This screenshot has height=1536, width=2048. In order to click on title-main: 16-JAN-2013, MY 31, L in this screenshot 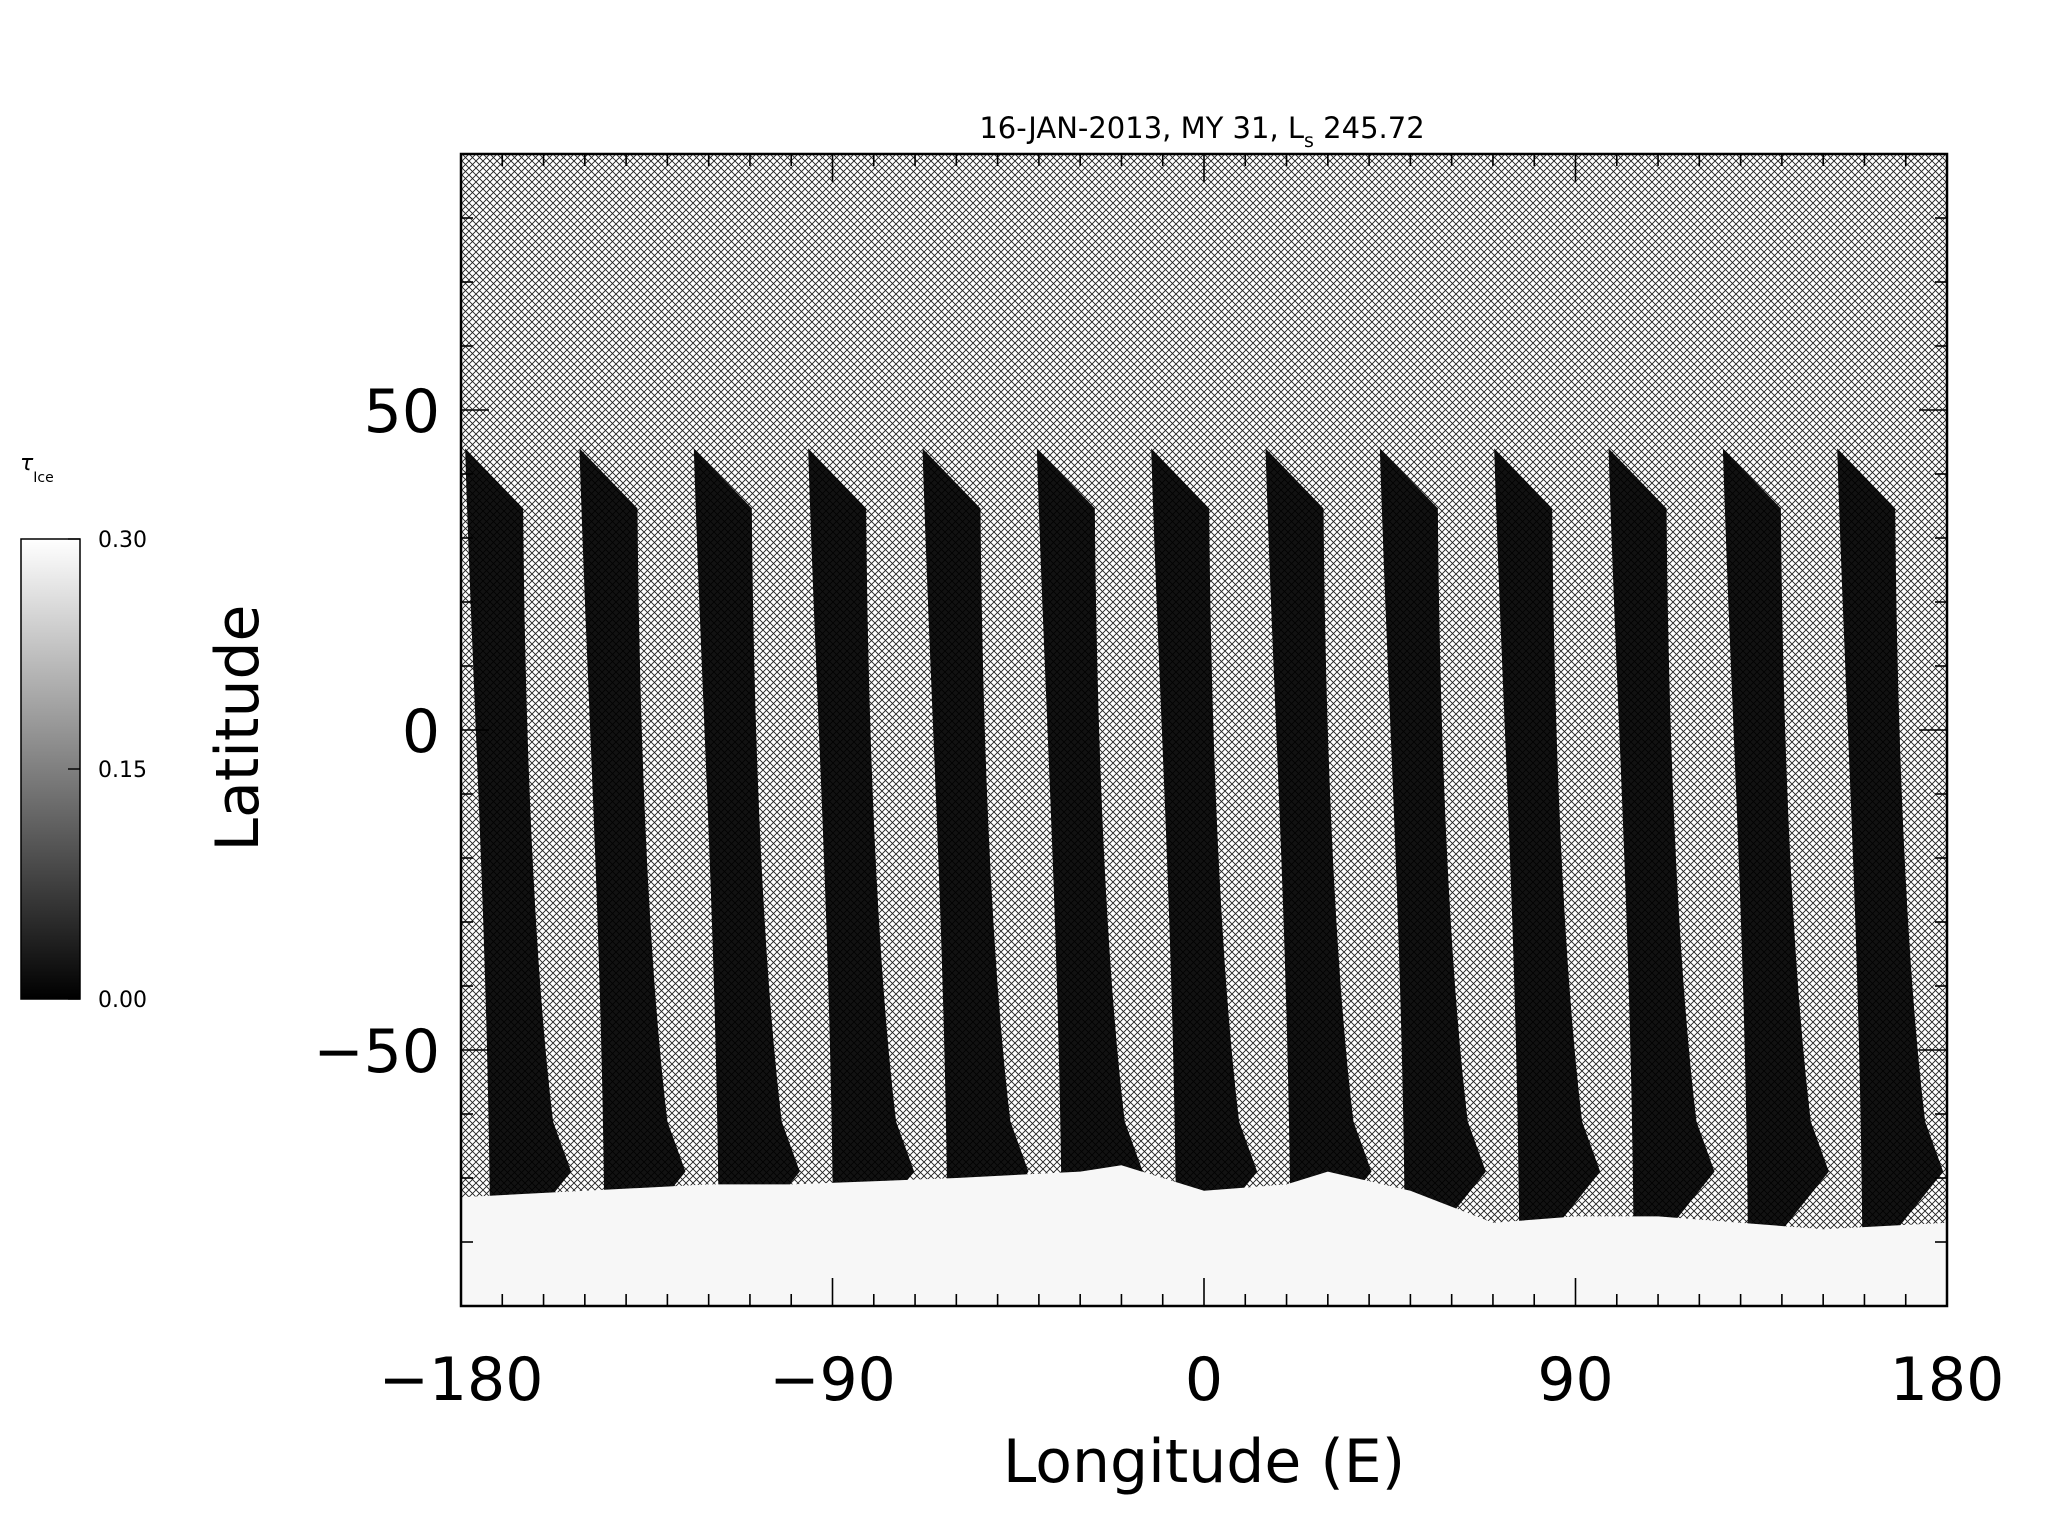, I will do `click(1141, 128)`.